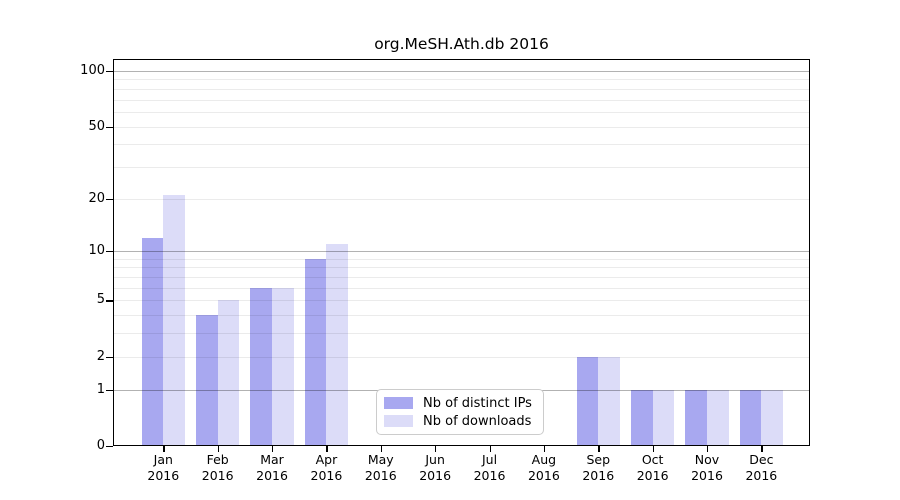  I want to click on legend-item-downloads: Nb of downloads, so click(463, 421).